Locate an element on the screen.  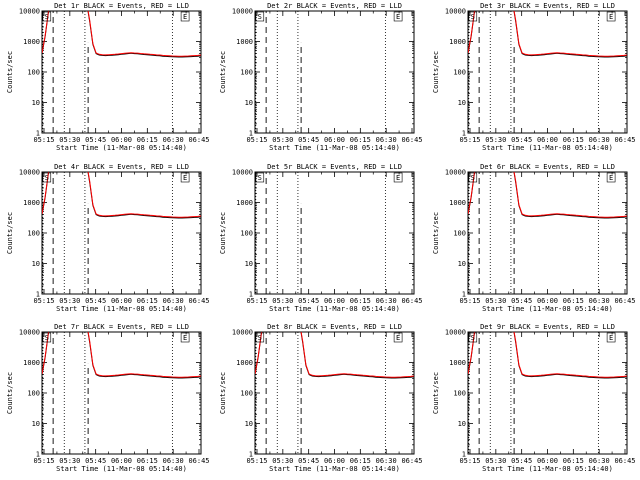
chart-title: Det 9r BLACK = Events, RED = LLD is located at coordinates (547, 327).